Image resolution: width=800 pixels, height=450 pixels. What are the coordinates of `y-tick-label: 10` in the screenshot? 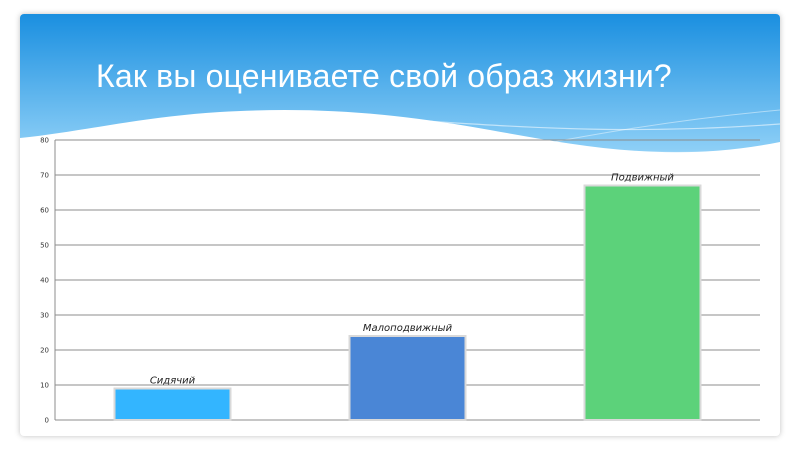 It's located at (44, 386).